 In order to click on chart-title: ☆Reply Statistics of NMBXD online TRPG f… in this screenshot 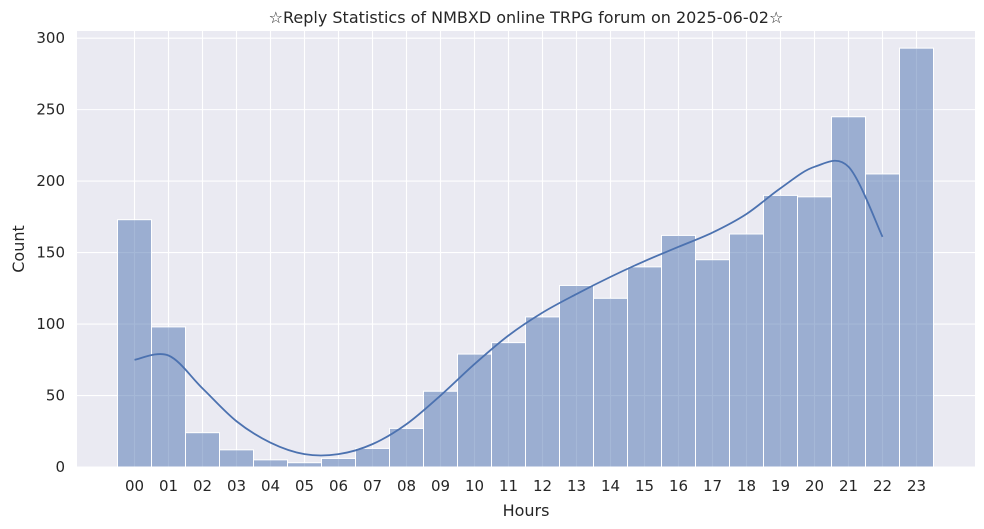, I will do `click(526, 17)`.